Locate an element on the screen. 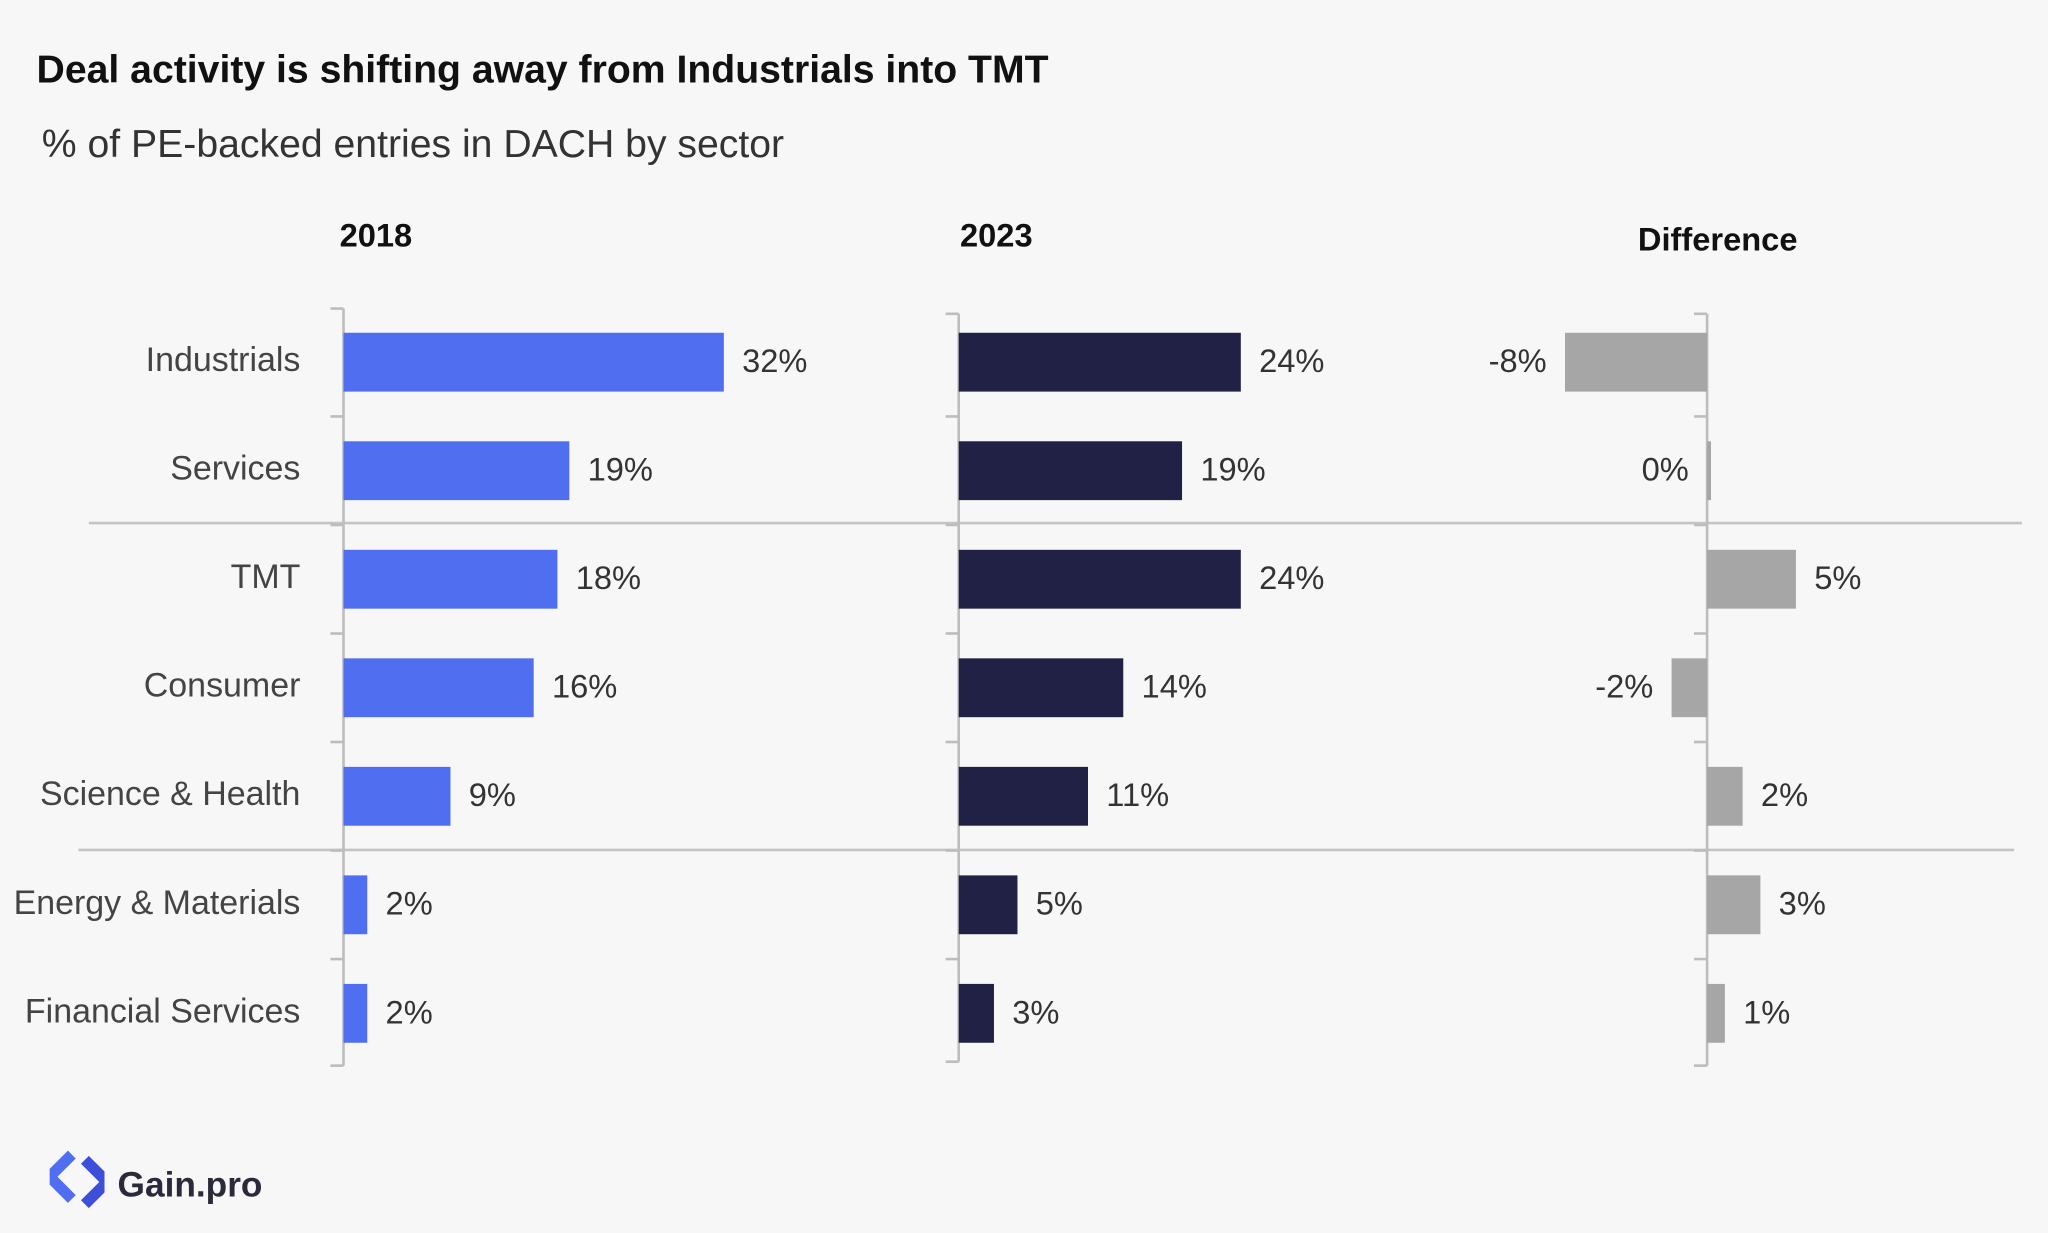  panel-title: 2023 is located at coordinates (996, 235).